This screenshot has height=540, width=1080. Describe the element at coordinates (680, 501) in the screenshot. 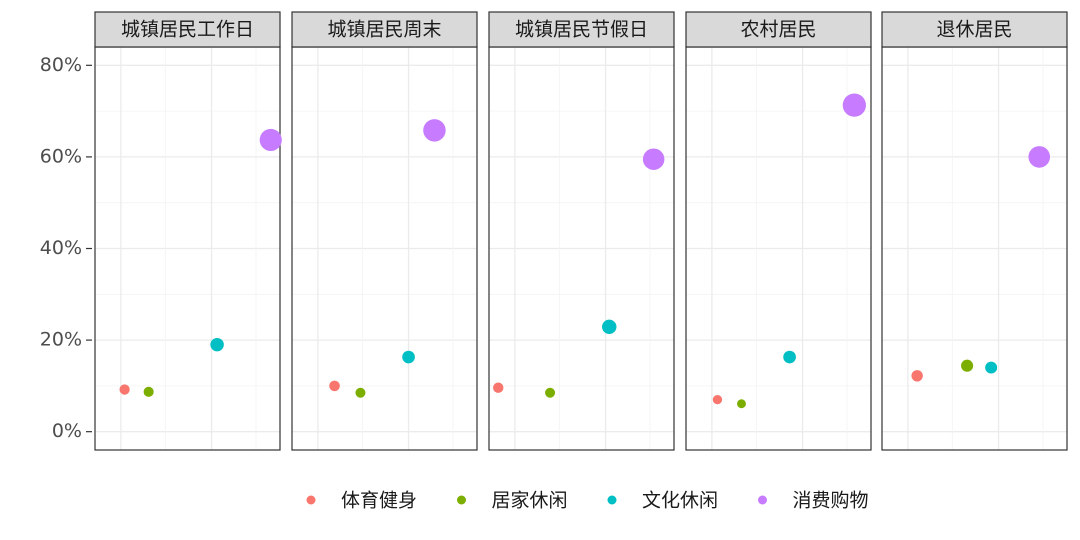

I see `legend-label: 文化休闲` at that location.